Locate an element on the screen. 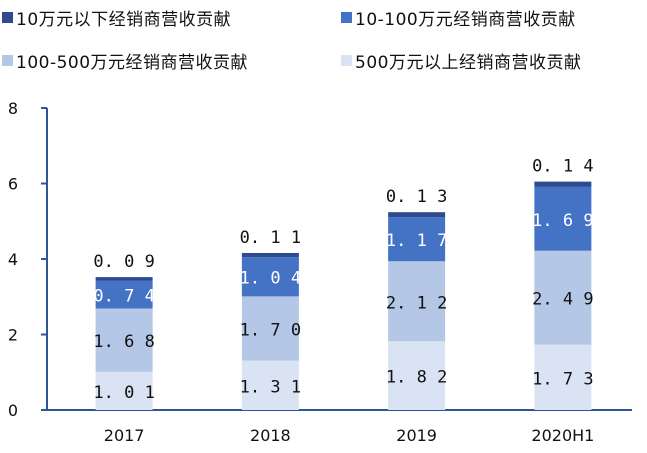  x-tick-label-2: 2019 is located at coordinates (416, 435).